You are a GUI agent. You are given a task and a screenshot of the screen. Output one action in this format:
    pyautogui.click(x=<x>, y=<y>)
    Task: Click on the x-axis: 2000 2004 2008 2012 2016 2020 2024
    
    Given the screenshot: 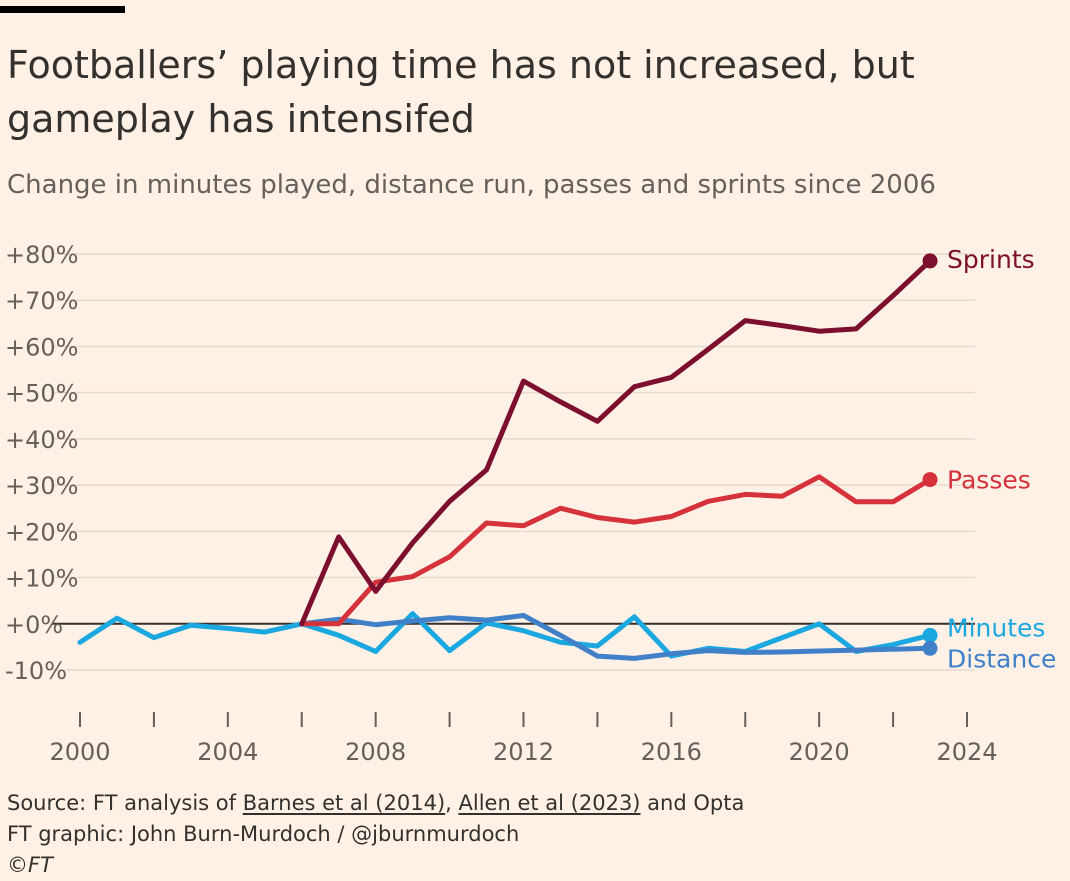 What is the action you would take?
    pyautogui.click(x=523, y=739)
    